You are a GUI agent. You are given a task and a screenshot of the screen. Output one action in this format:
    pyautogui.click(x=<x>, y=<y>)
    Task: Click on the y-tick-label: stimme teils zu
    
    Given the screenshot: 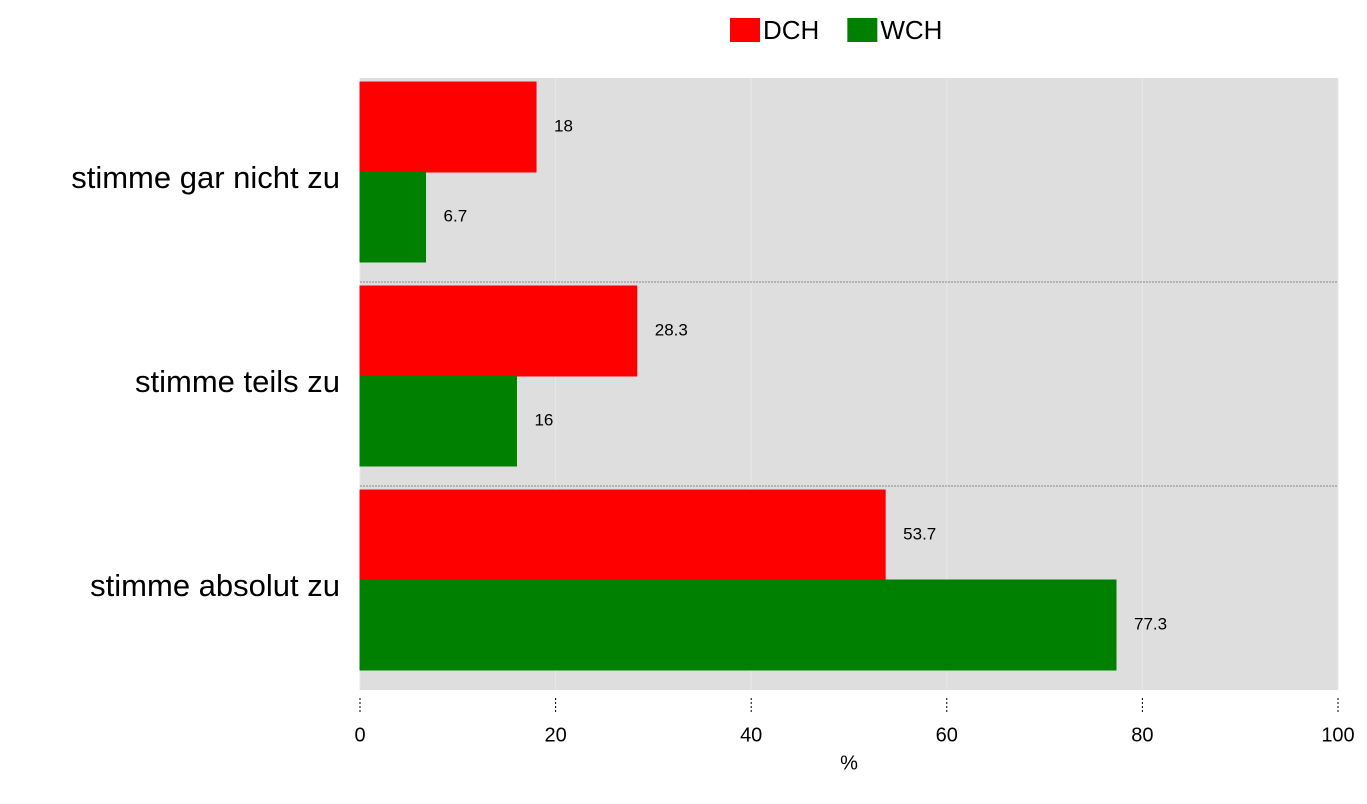 What is the action you would take?
    pyautogui.click(x=237, y=381)
    